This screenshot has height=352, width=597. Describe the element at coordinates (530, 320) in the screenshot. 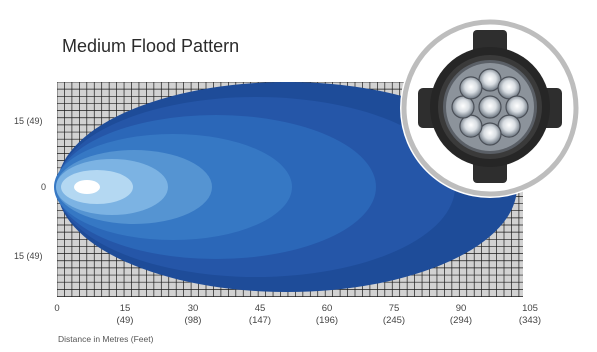

I see `x-label-105-feet: (343)` at that location.